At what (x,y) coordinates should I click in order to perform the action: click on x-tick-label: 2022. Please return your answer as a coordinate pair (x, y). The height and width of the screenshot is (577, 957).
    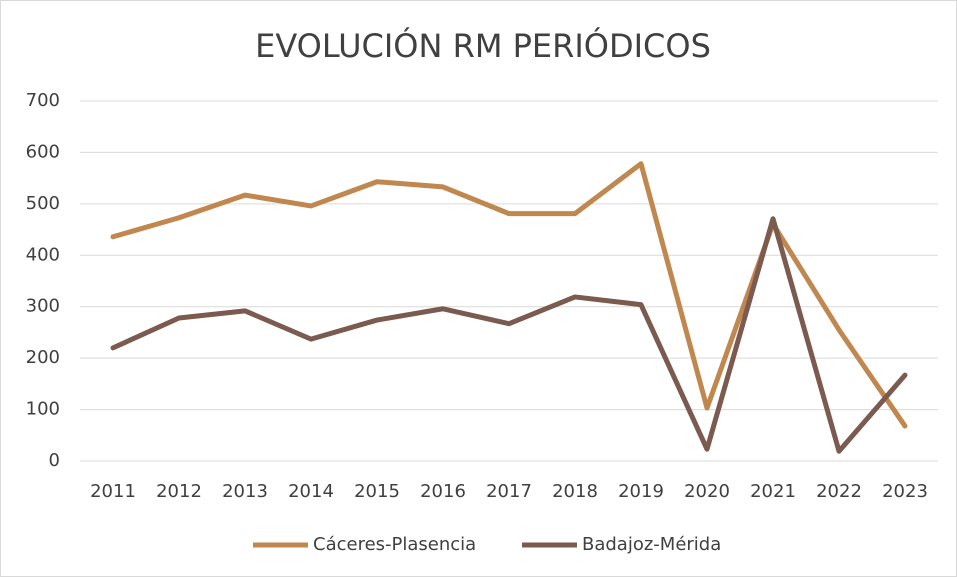
    Looking at the image, I should click on (839, 491).